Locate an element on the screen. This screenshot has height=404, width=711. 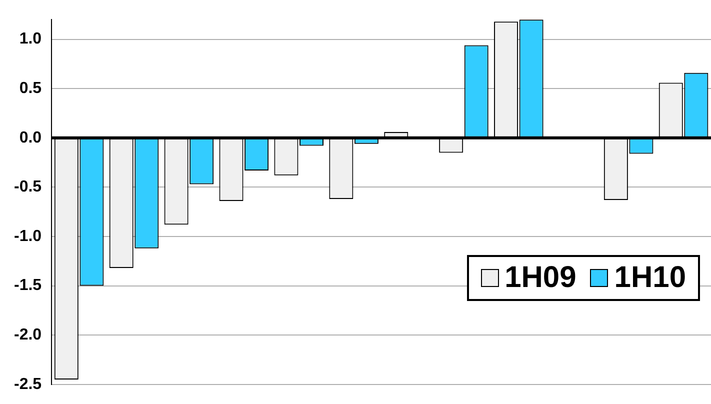
y-tick-label: -1.0 is located at coordinates (28, 236).